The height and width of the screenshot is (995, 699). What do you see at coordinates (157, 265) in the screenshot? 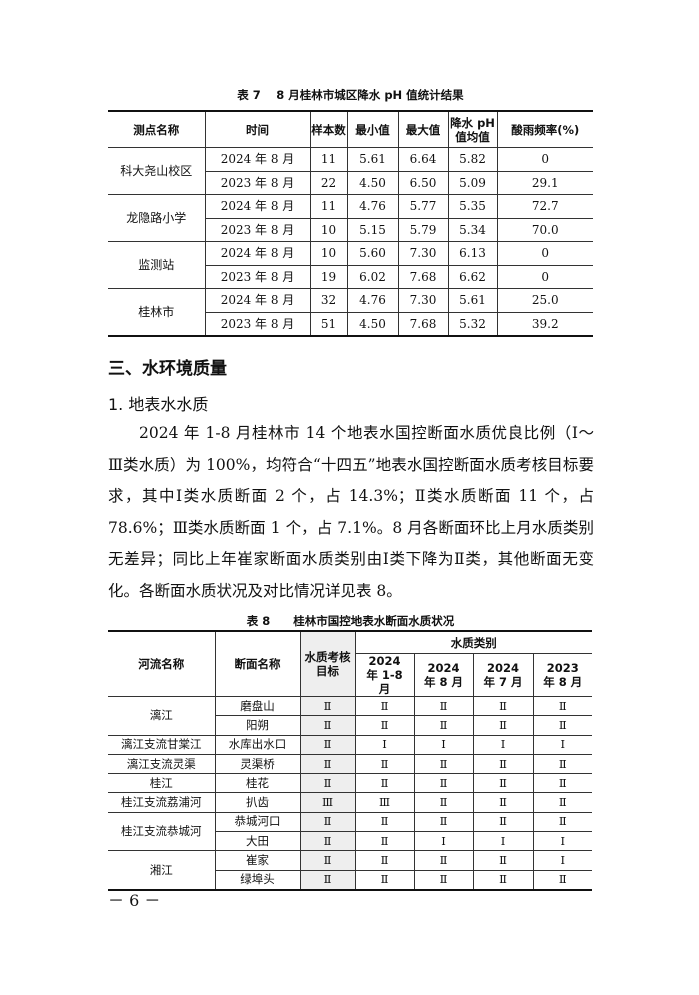
I see `site-name: 监测站` at bounding box center [157, 265].